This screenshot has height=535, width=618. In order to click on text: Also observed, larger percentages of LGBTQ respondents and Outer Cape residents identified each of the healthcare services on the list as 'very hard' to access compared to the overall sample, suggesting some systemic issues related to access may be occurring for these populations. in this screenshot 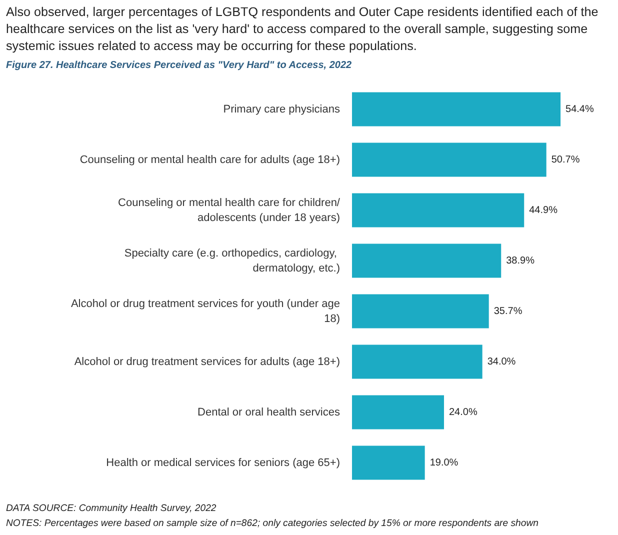, I will do `click(303, 29)`.